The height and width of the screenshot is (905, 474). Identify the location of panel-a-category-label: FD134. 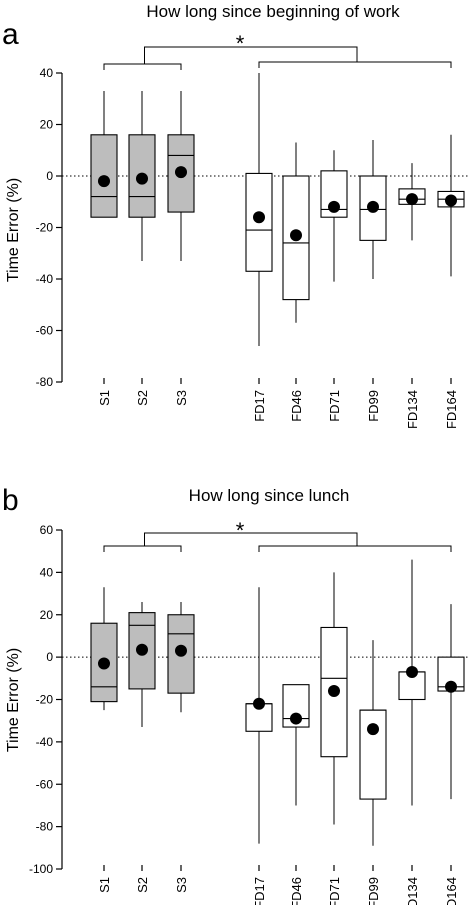
(412, 409).